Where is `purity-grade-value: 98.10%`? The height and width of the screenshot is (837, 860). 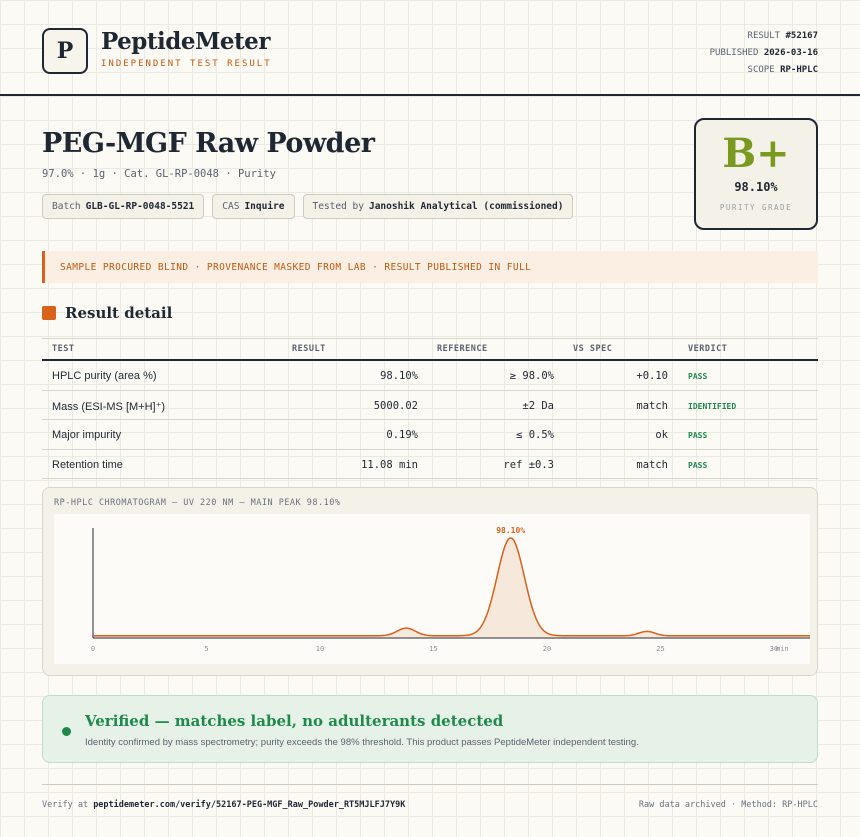 purity-grade-value: 98.10% is located at coordinates (756, 187).